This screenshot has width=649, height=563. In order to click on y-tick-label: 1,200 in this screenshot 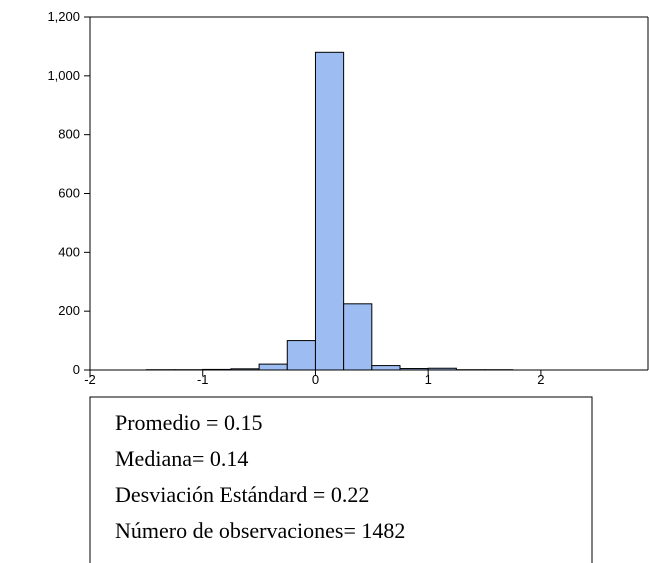, I will do `click(63, 16)`.